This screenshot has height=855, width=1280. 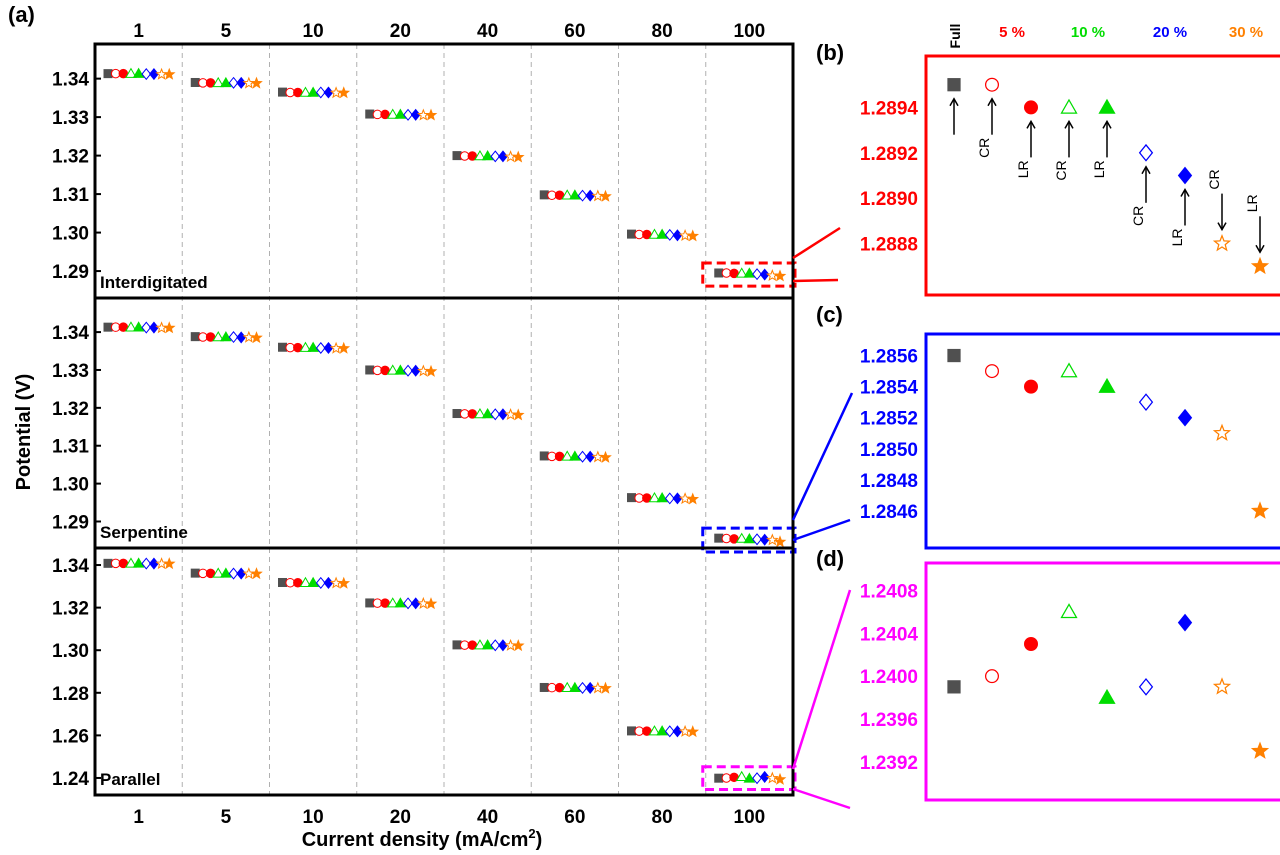 What do you see at coordinates (1023, 169) in the screenshot?
I see `annotation-label: LR` at bounding box center [1023, 169].